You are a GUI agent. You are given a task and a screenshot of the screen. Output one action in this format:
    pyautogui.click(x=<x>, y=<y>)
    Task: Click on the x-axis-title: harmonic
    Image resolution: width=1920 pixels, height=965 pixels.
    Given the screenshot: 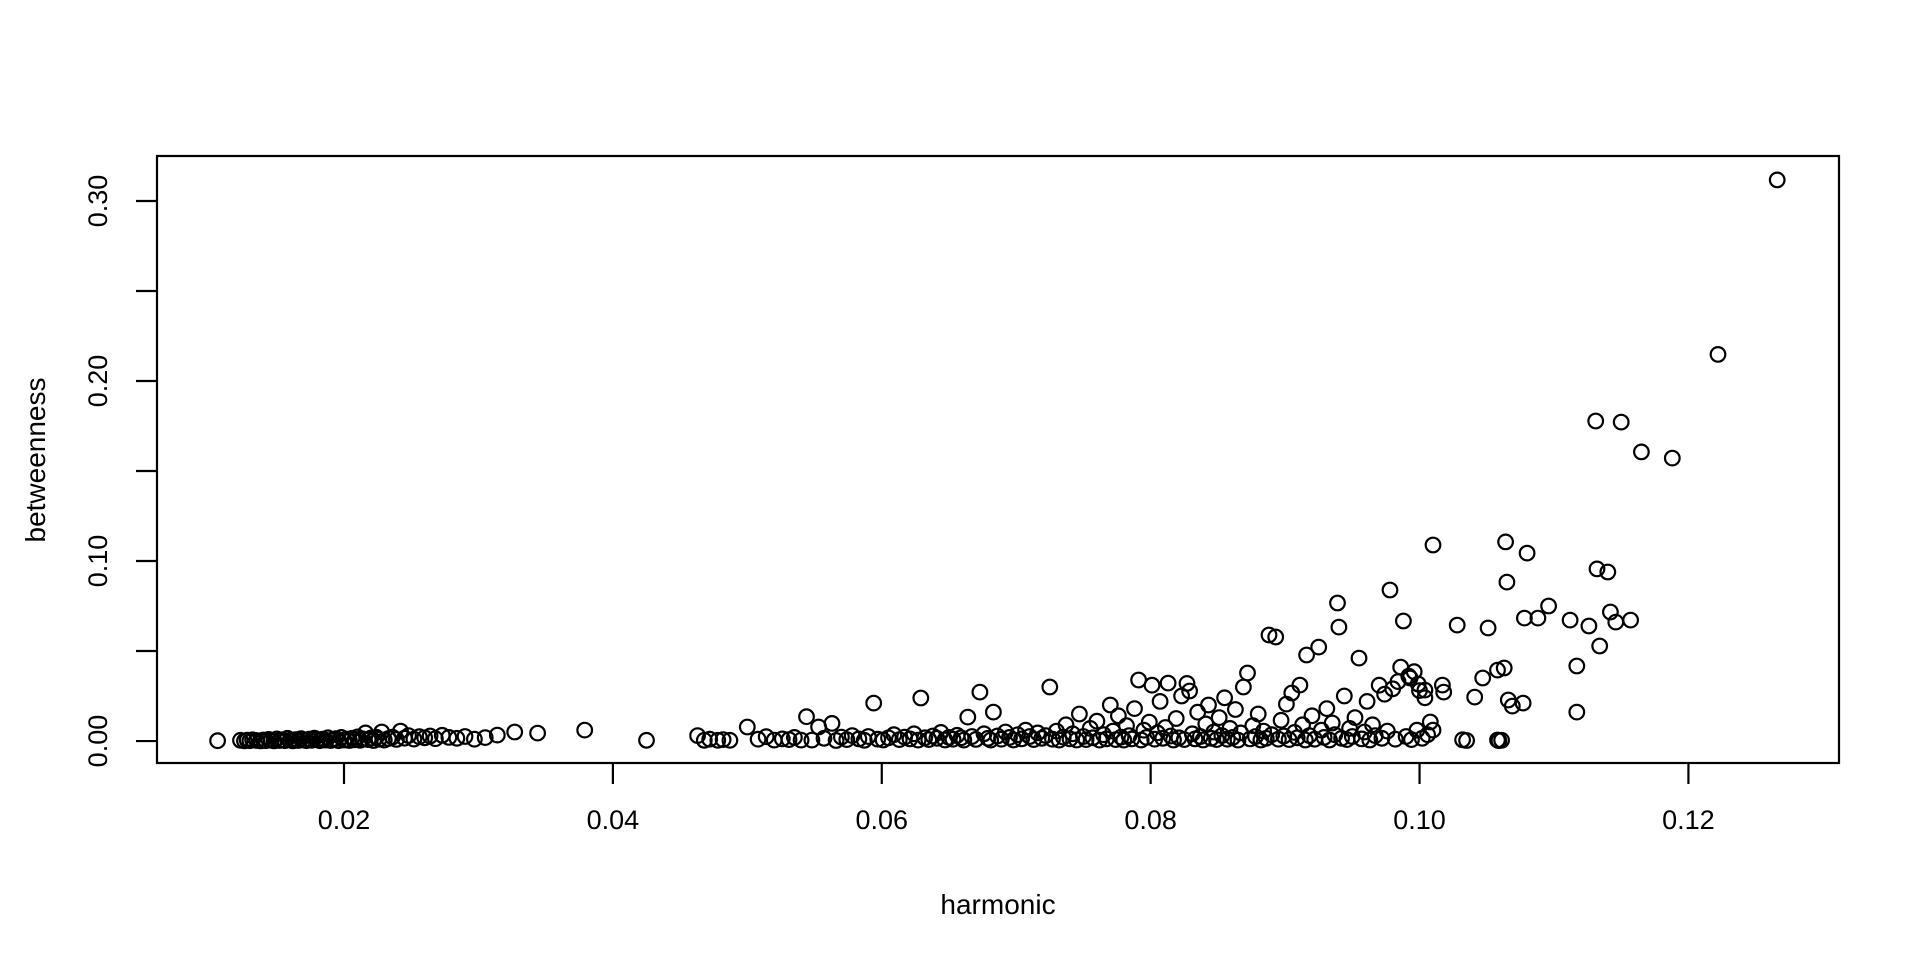 What is the action you would take?
    pyautogui.click(x=997, y=904)
    